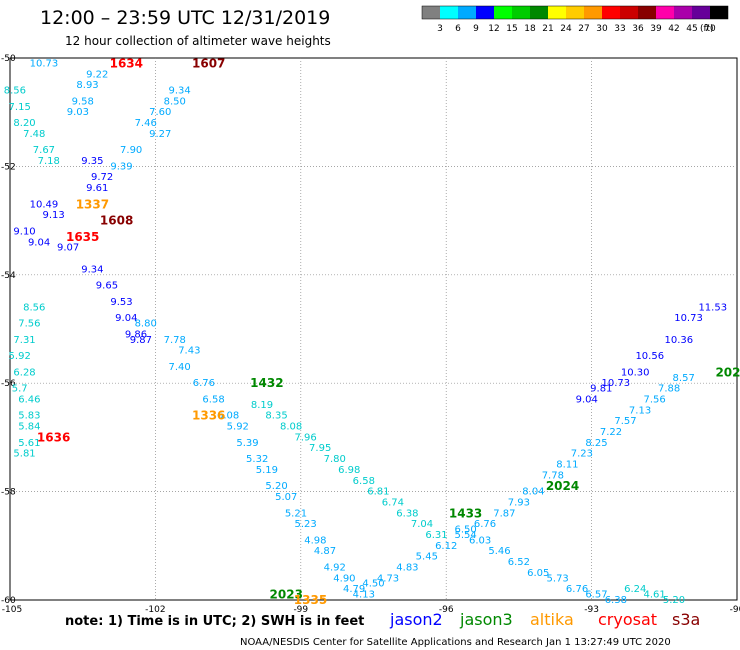 The height and width of the screenshot is (650, 740). I want to click on wave-value-cryosat: 5.20, so click(674, 600).